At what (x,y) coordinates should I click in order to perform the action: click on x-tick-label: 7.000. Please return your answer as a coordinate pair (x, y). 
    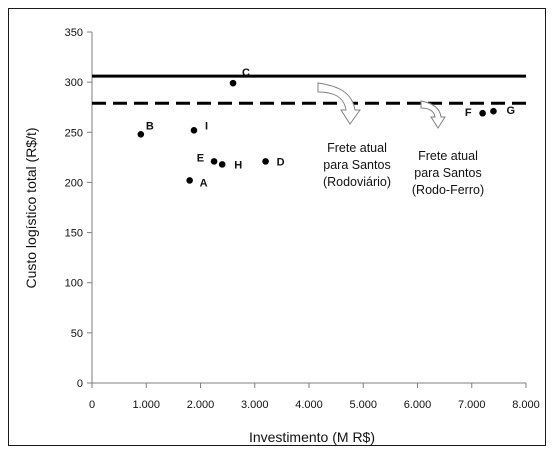
    Looking at the image, I should click on (472, 405).